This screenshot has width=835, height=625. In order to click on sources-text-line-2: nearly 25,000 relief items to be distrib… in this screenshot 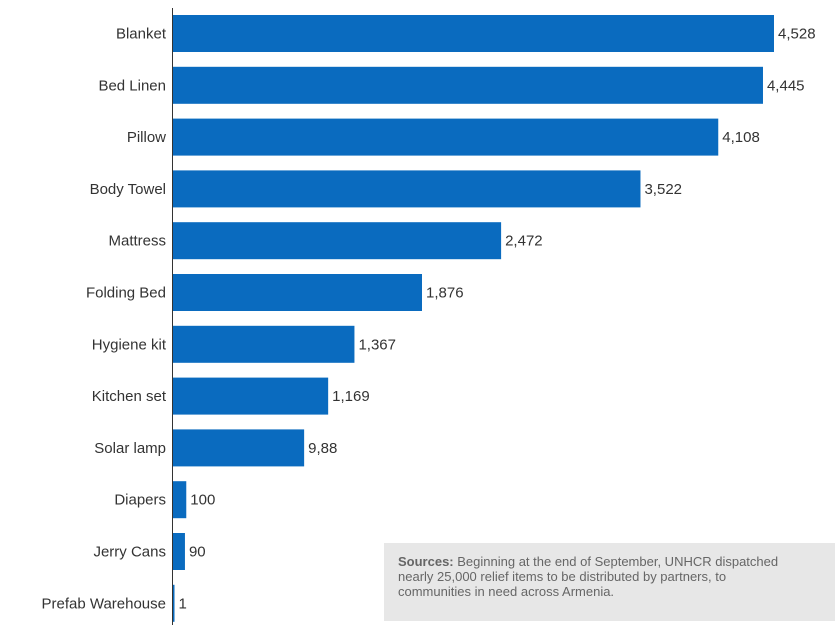, I will do `click(562, 576)`.